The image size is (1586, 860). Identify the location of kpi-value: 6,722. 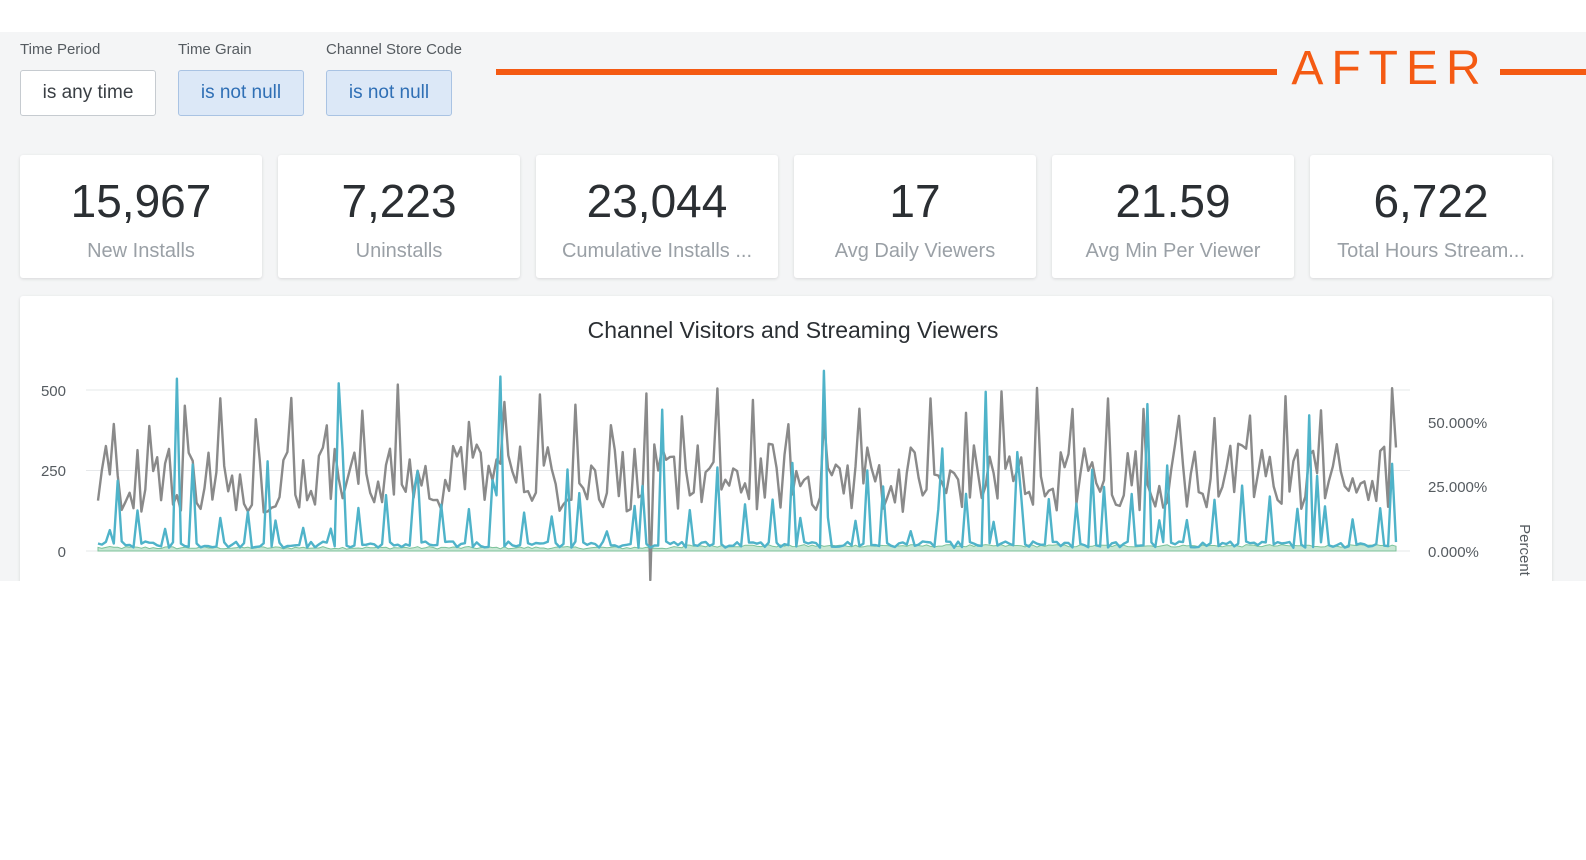
(1431, 201).